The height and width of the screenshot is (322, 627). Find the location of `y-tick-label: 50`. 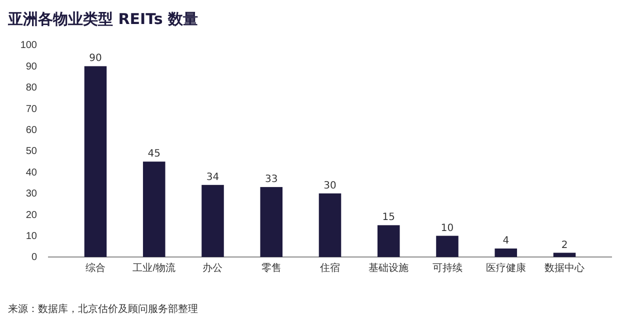

y-tick-label: 50 is located at coordinates (32, 152).